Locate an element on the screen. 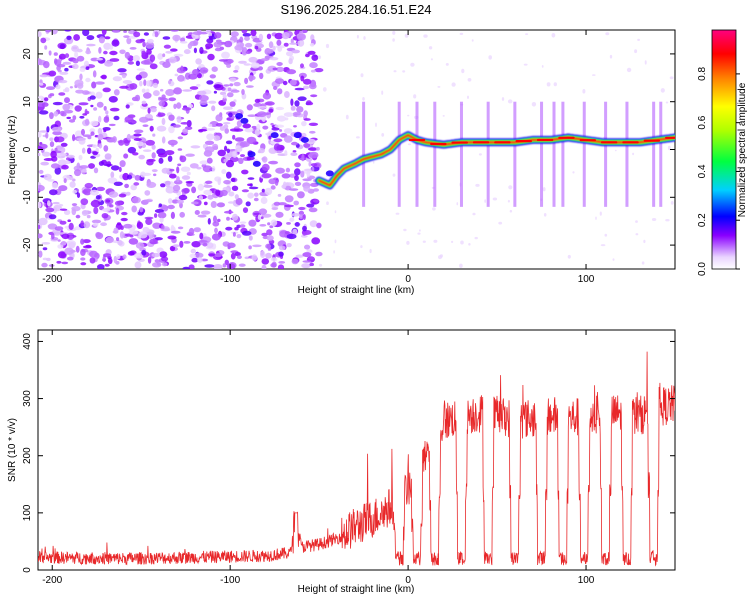 The image size is (750, 600). spectrogram-ytick-label: -10 is located at coordinates (27, 197).